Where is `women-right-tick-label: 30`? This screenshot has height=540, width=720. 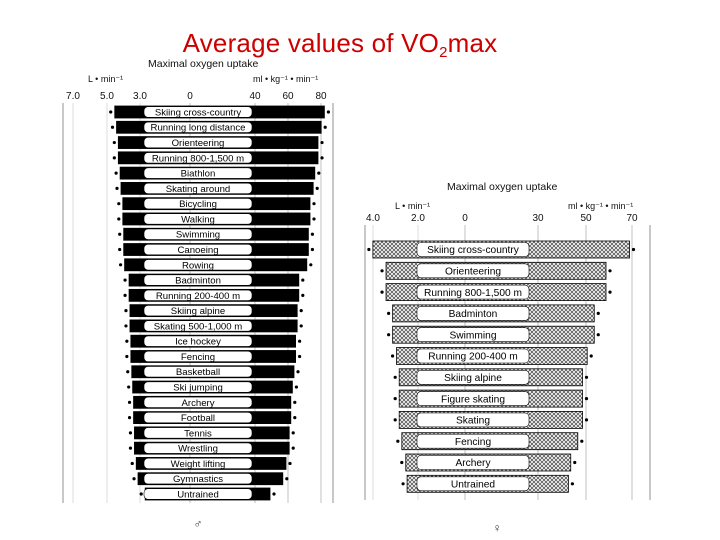
women-right-tick-label: 30 is located at coordinates (538, 218).